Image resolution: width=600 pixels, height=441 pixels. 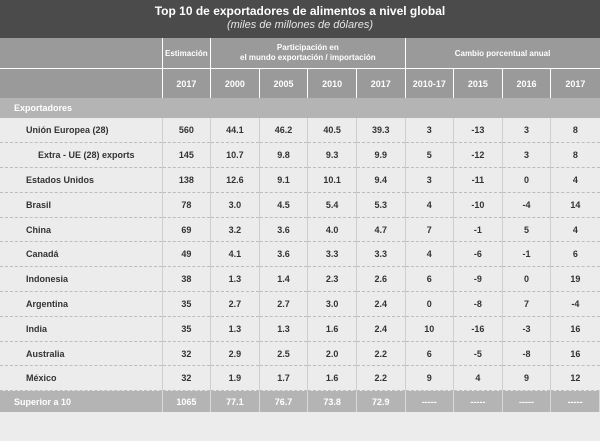 What do you see at coordinates (332, 279) in the screenshot?
I see `table-cell: 2.3` at bounding box center [332, 279].